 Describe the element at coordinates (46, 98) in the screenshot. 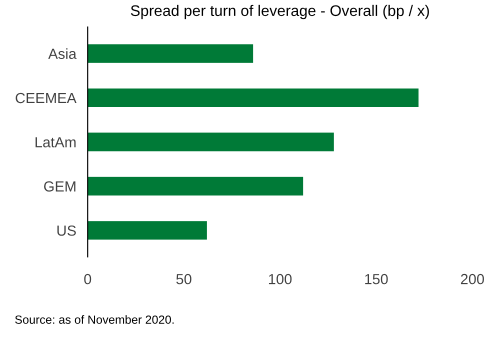

I see `y-tick-label: CEEMEA` at that location.